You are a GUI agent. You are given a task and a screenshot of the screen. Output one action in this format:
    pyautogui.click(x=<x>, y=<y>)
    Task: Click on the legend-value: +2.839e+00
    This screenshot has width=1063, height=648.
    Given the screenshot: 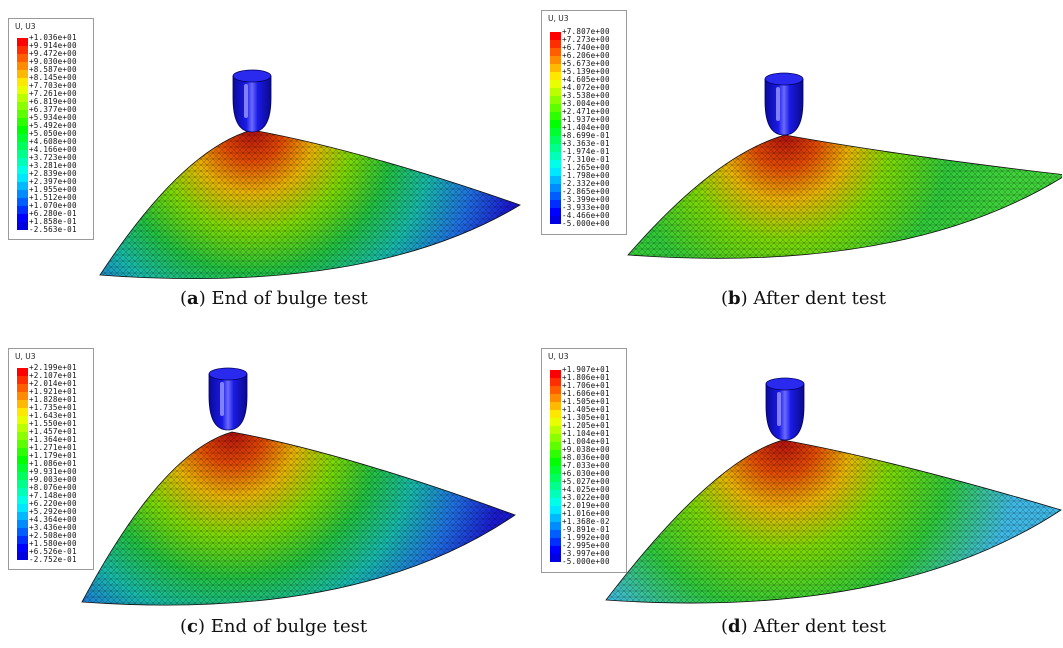 What is the action you would take?
    pyautogui.click(x=53, y=173)
    